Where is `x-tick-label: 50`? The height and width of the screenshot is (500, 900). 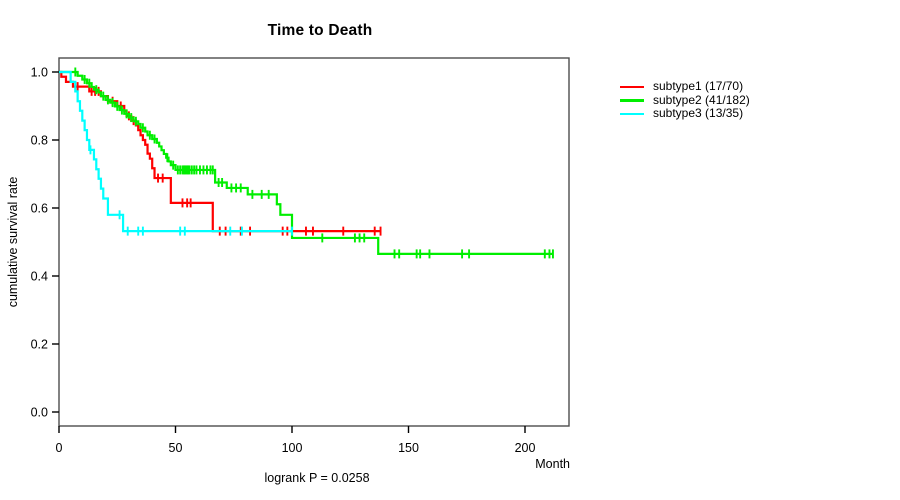 x-tick-label: 50 is located at coordinates (176, 448).